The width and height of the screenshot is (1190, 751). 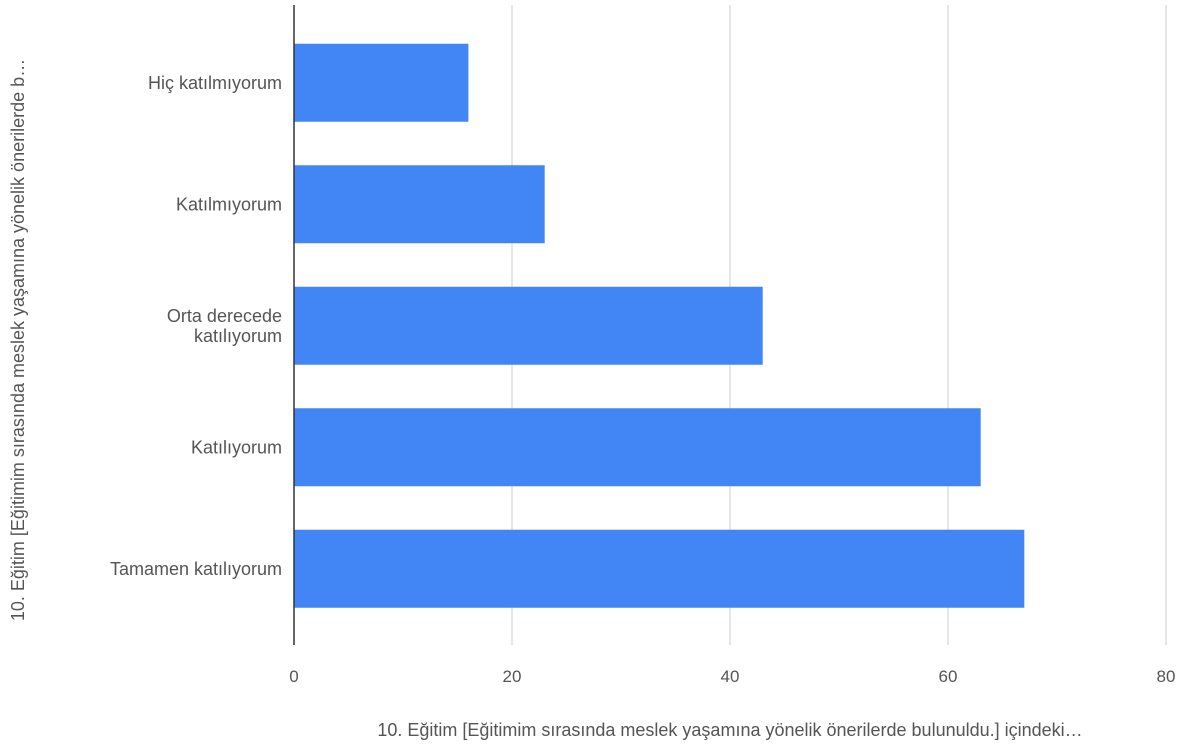 What do you see at coordinates (229, 204) in the screenshot?
I see `category-label: Katılmıyorum` at bounding box center [229, 204].